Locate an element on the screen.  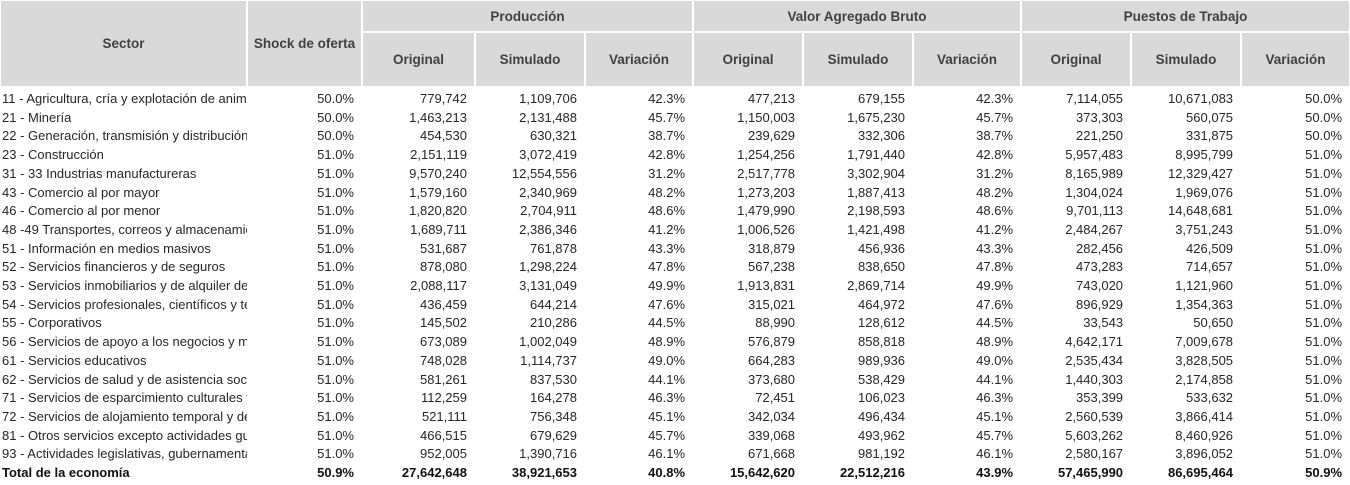
trabajo-original-cell: 7,114,055 is located at coordinates (1095, 98).